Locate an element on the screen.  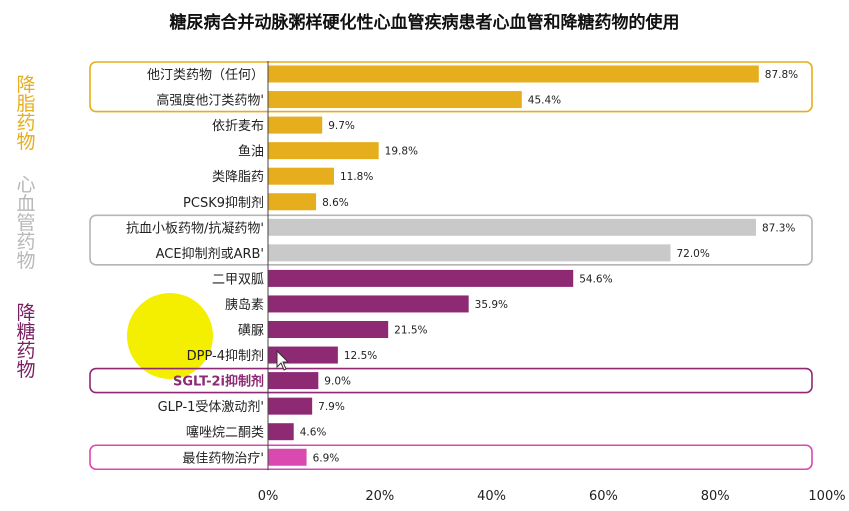
category-label: GLP-1受体激动剂' is located at coordinates (211, 407).